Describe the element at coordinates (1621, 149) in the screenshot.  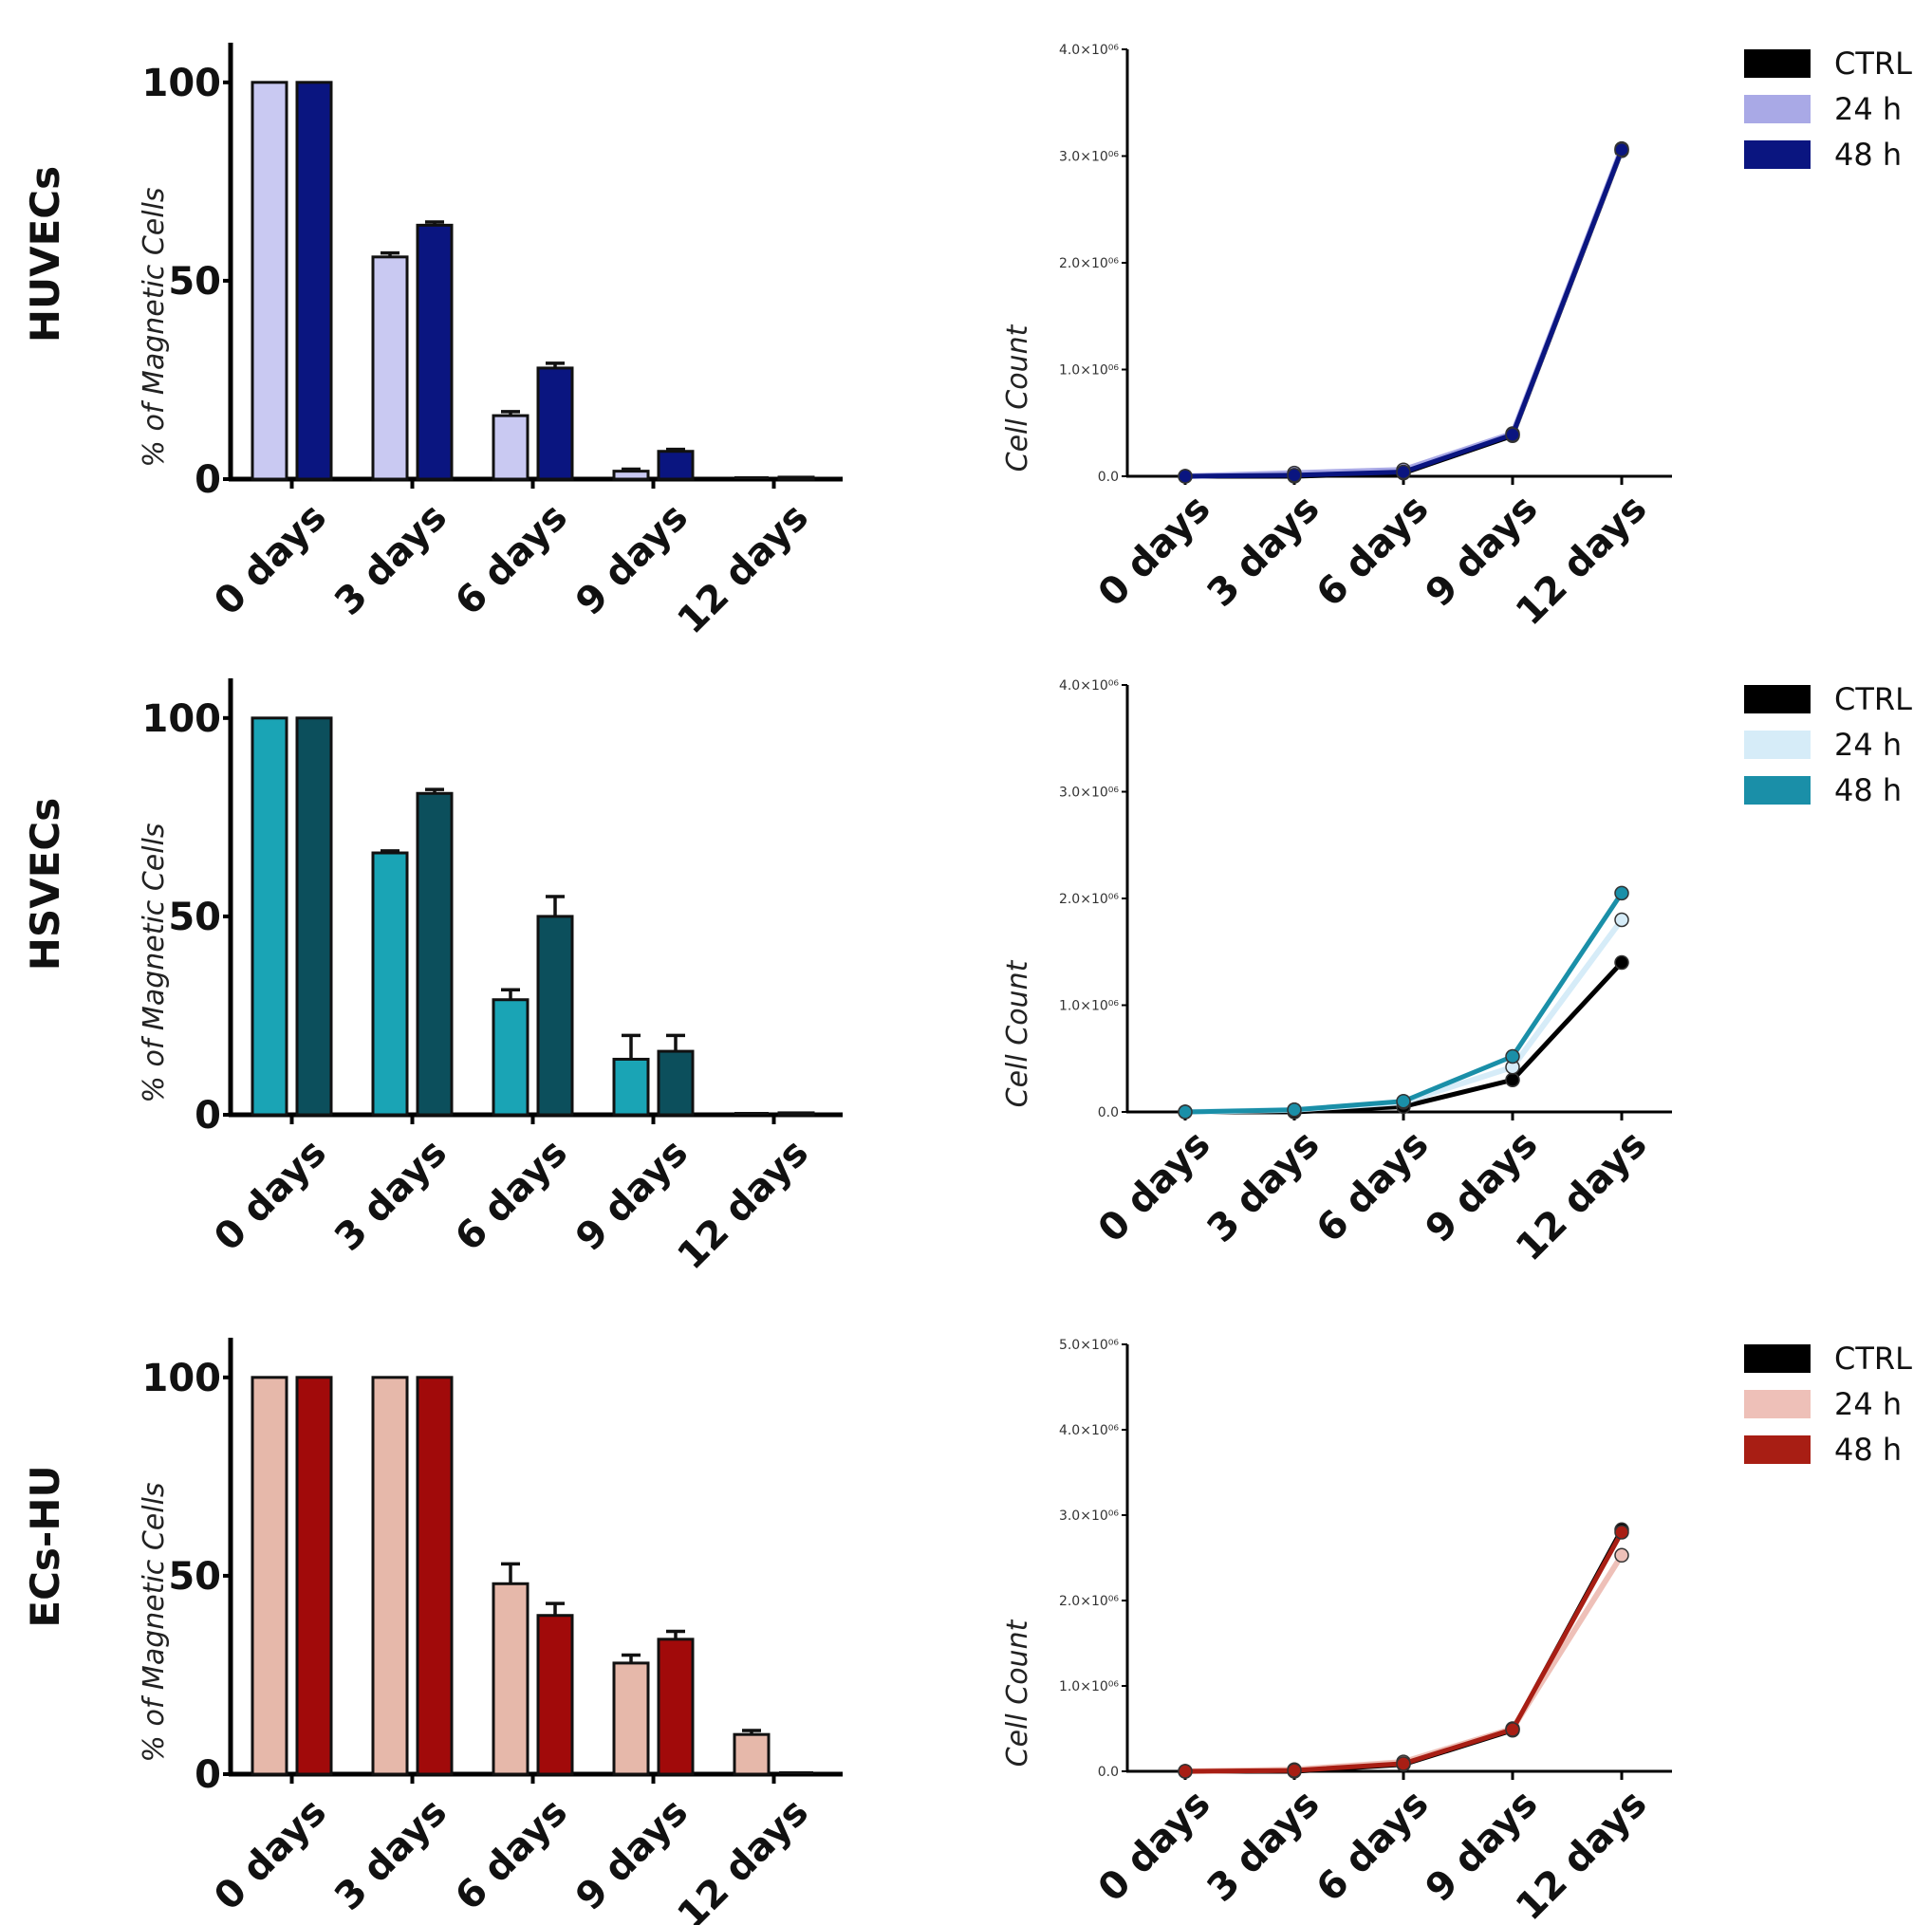
I see `data-point-48h-12-days` at that location.